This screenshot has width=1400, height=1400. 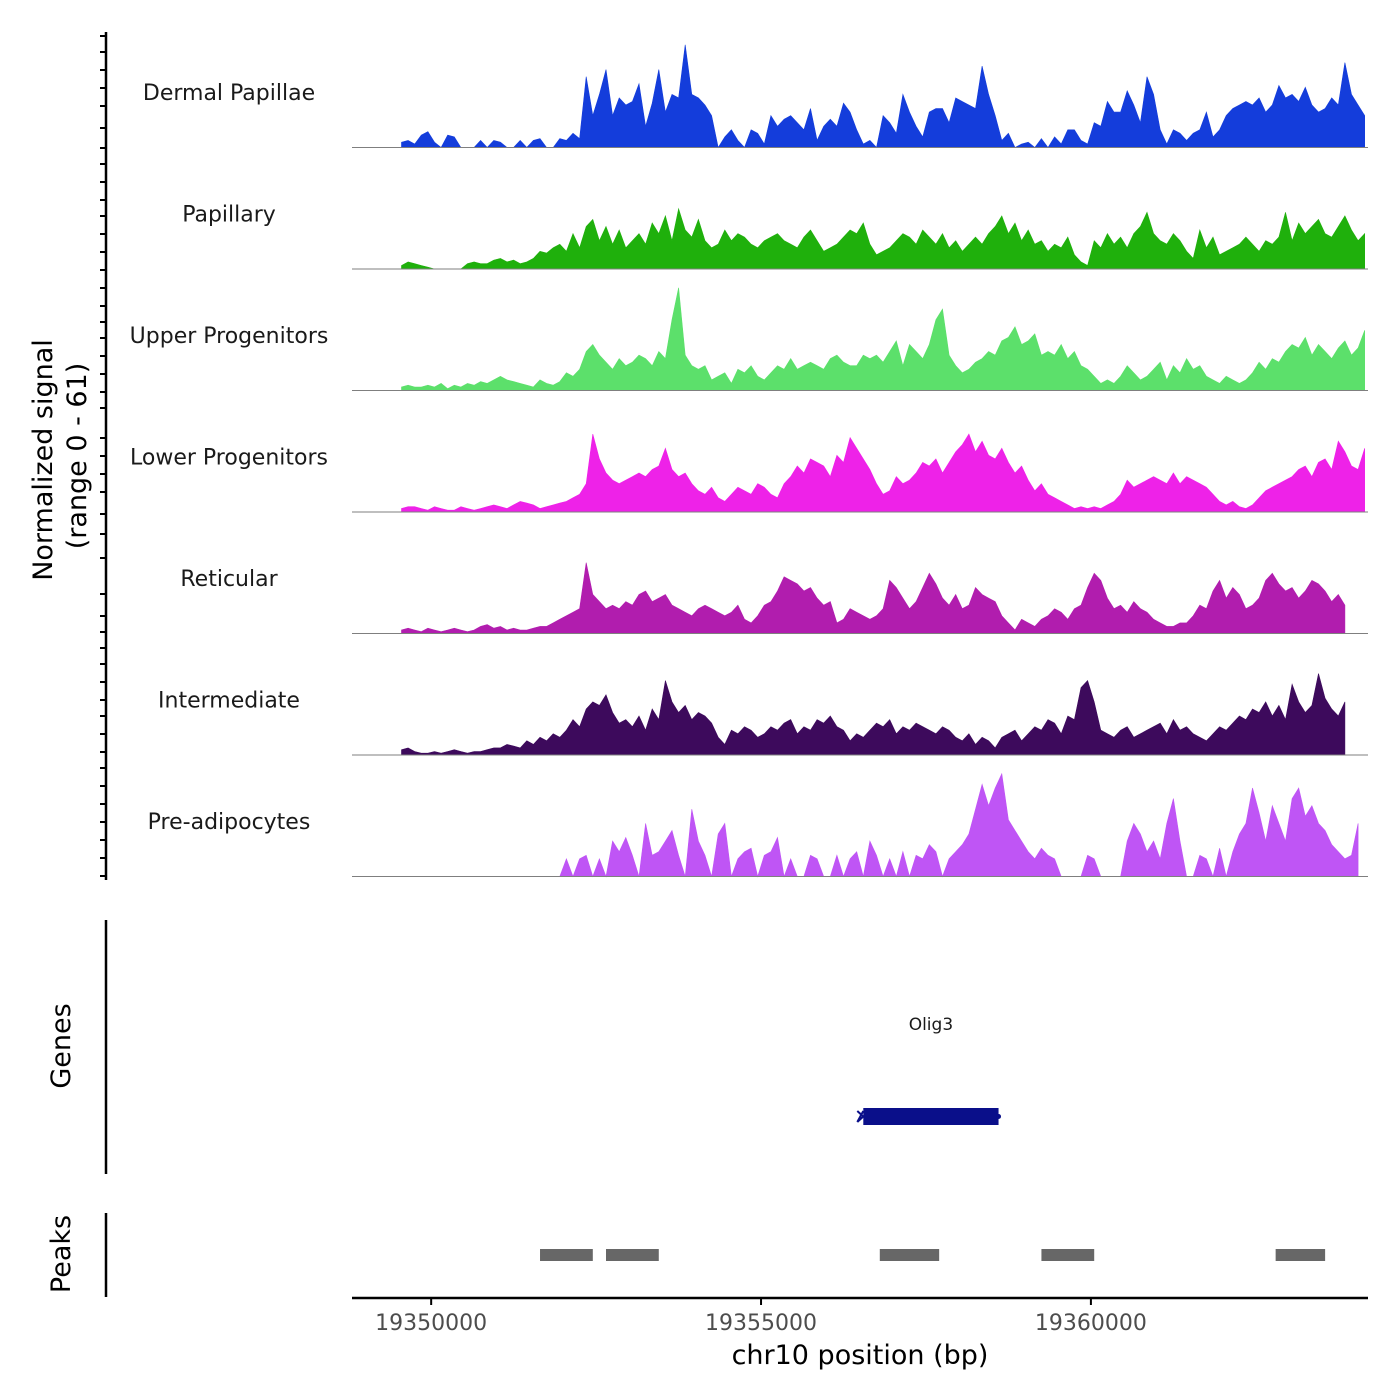 What do you see at coordinates (229, 701) in the screenshot?
I see `track-label-intermediate: Intermediate` at bounding box center [229, 701].